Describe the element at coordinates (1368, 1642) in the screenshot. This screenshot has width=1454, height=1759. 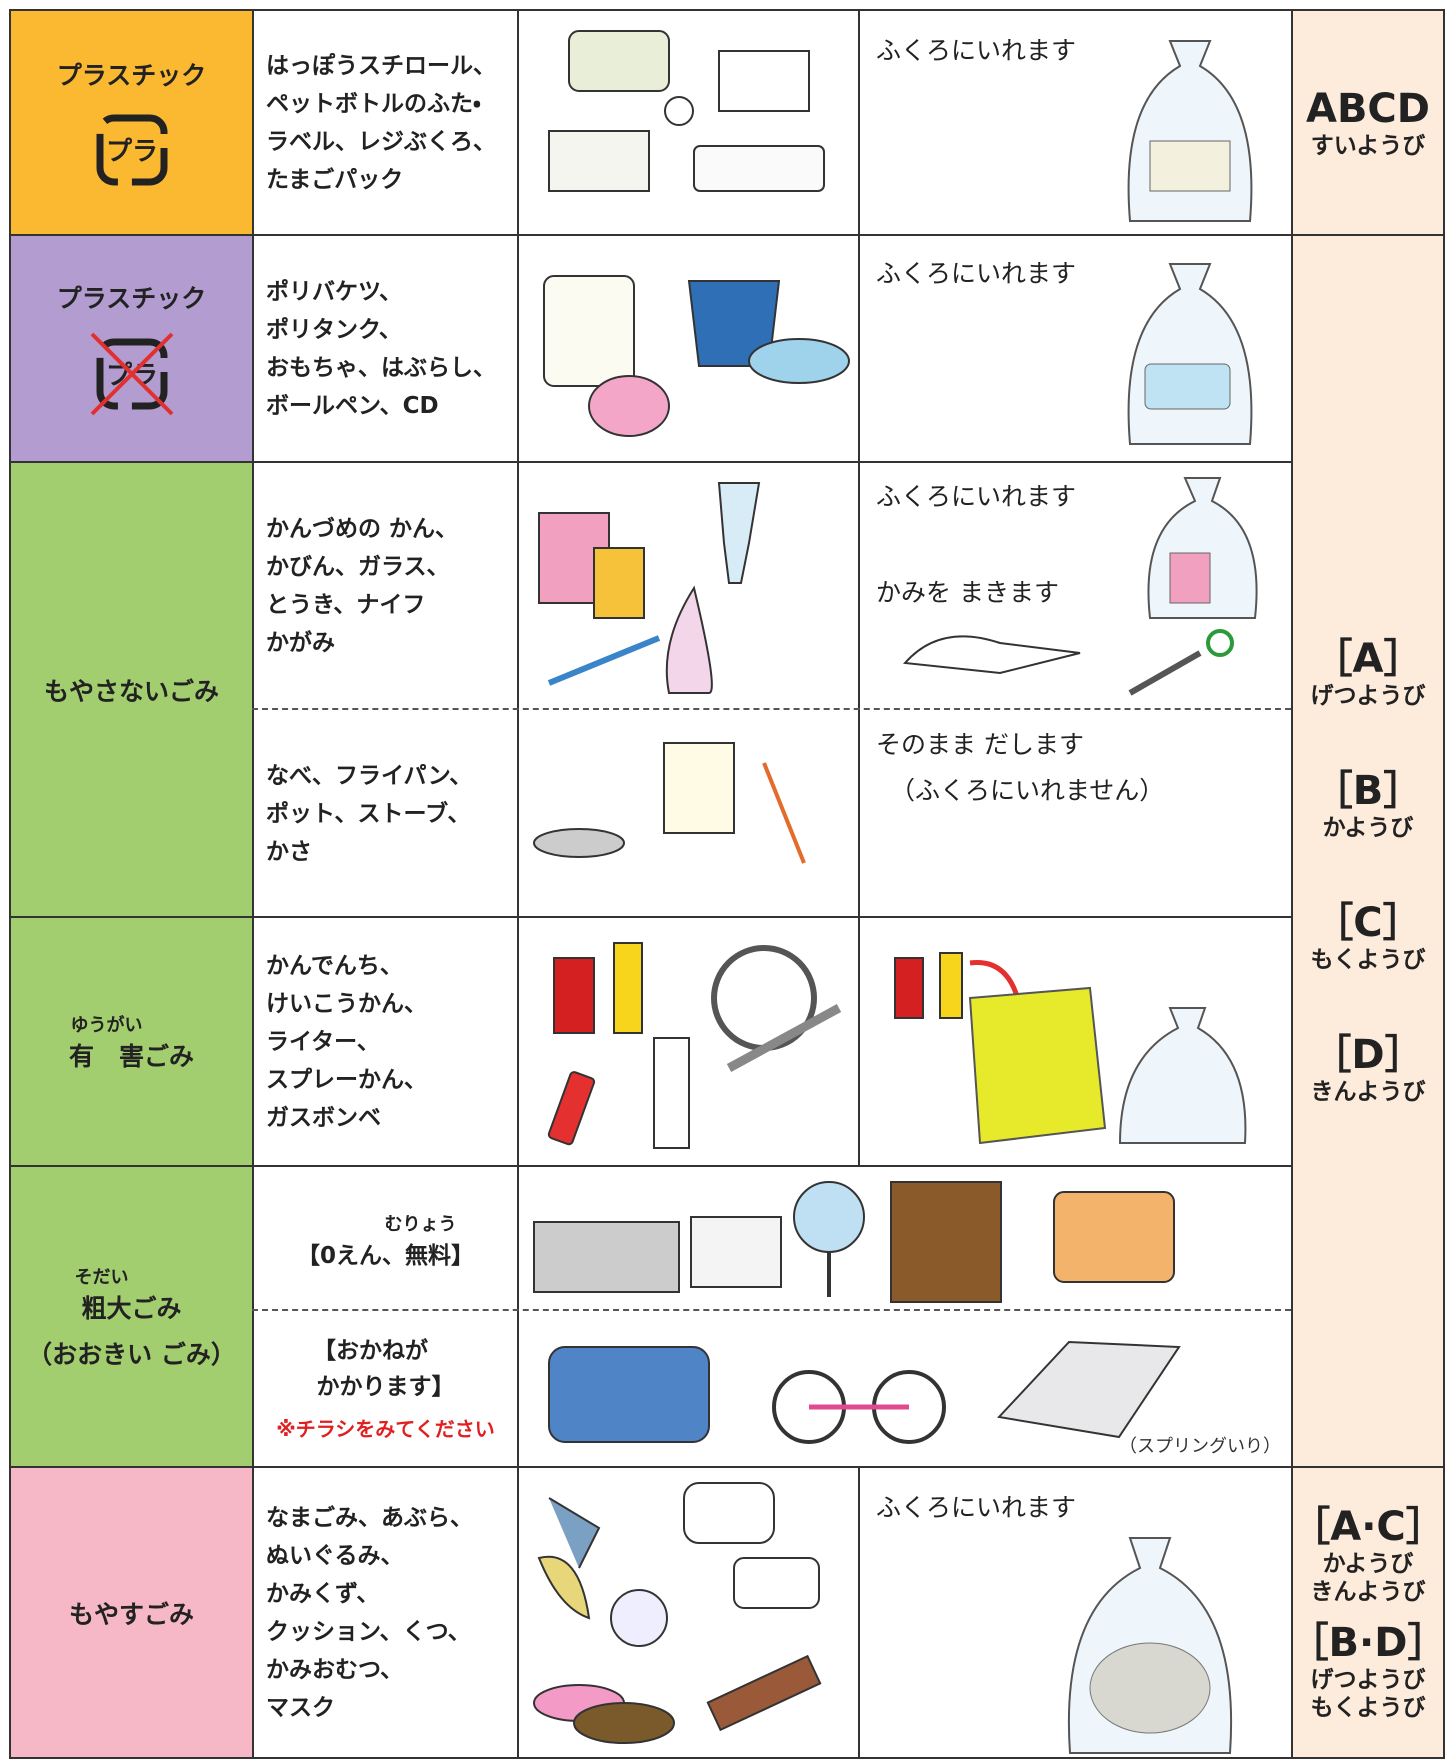
I see `group-label: ［B·D］` at that location.